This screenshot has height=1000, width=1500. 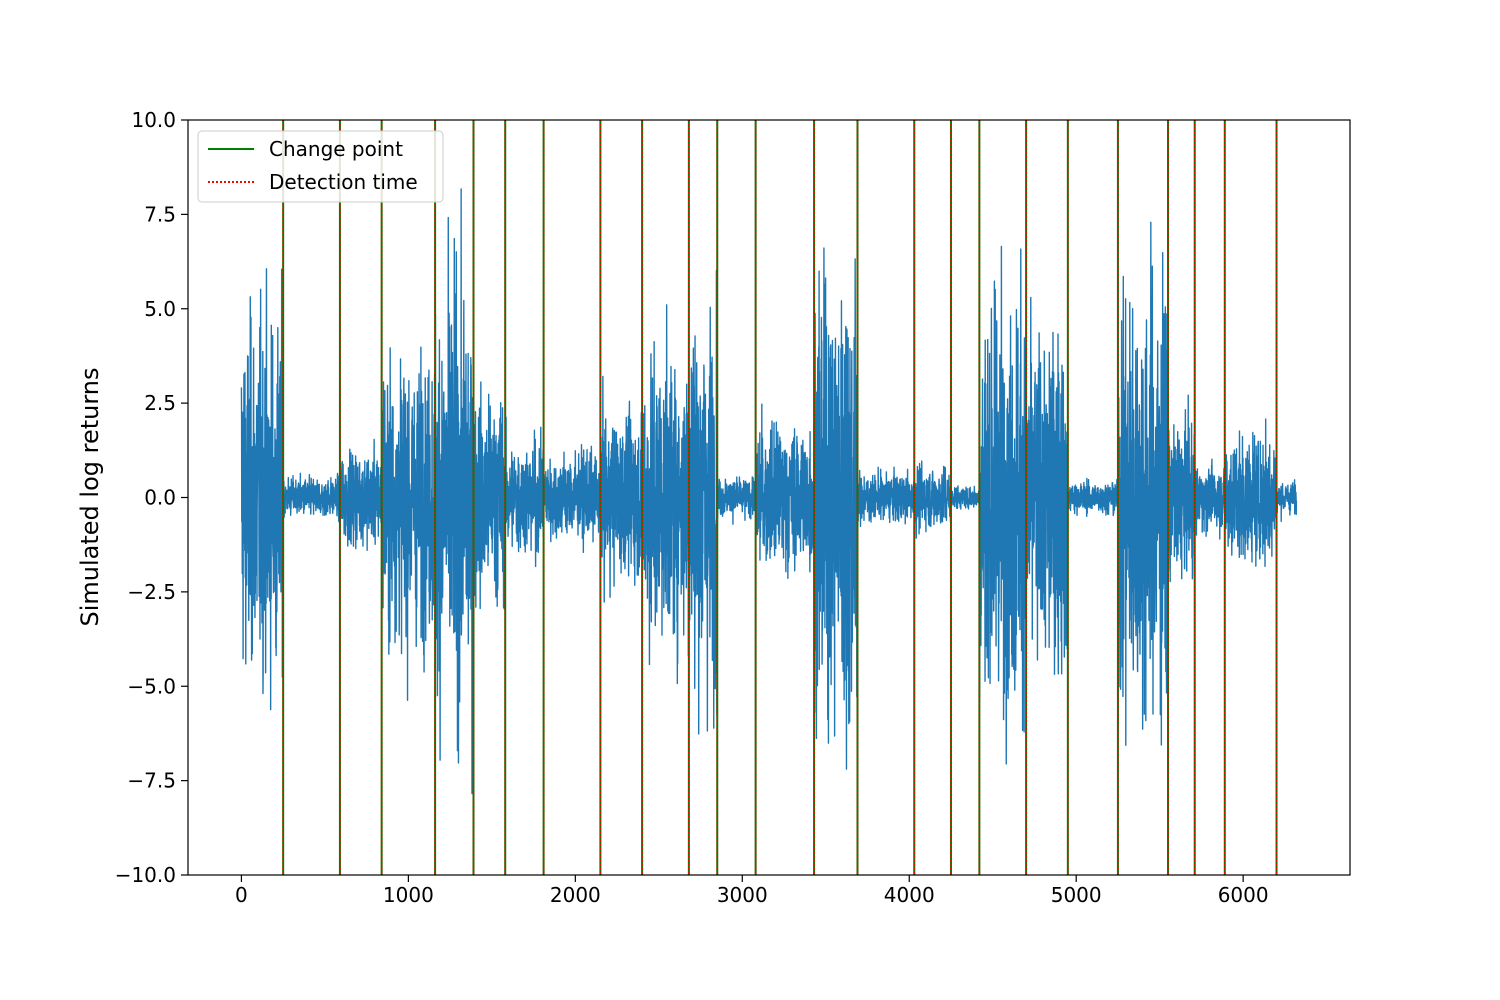 I want to click on y-tick-label: 5.0, so click(x=160, y=309).